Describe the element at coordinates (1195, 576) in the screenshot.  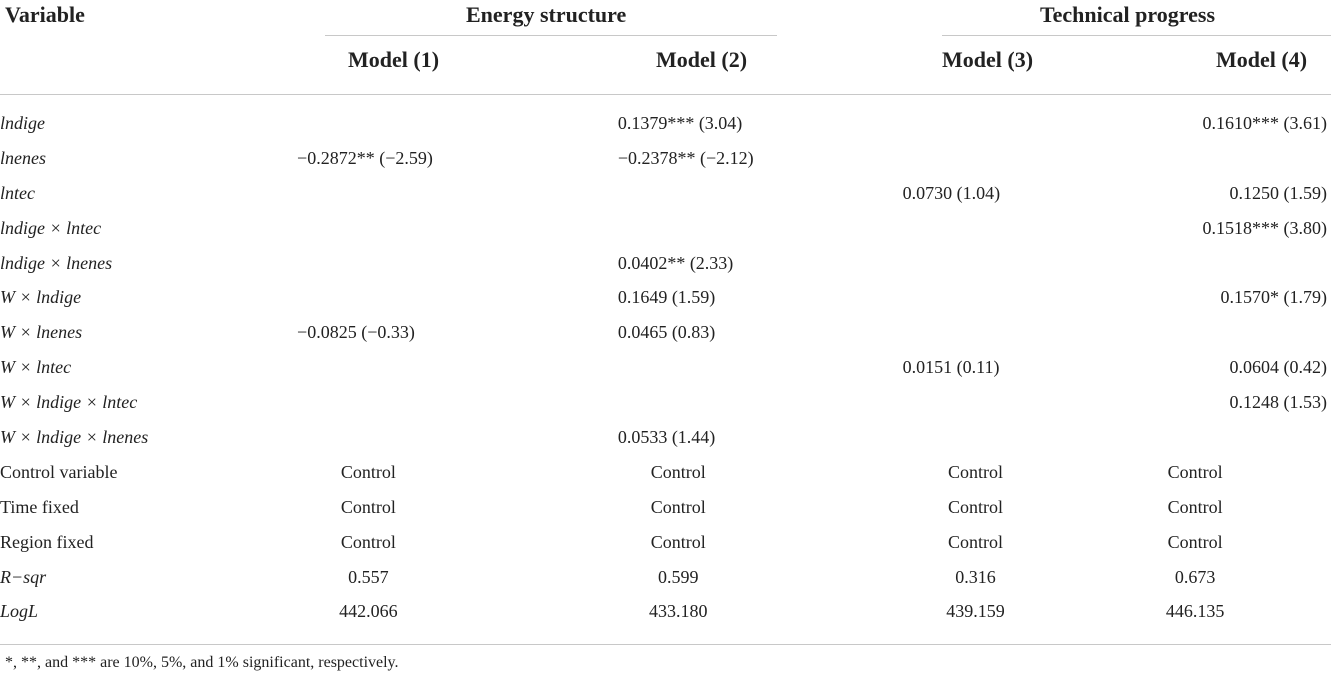
I see `model-4-cell: 0.673` at that location.